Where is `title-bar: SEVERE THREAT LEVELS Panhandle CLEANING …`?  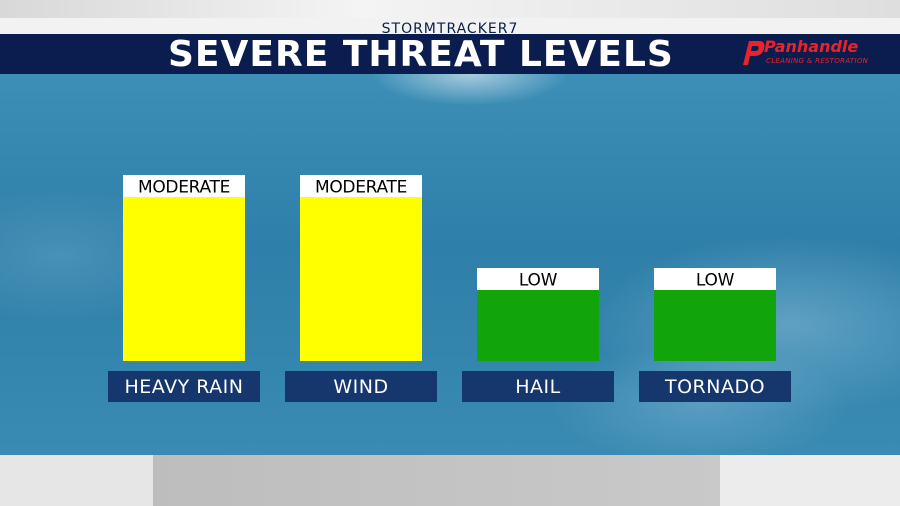 title-bar: SEVERE THREAT LEVELS Panhandle CLEANING … is located at coordinates (450, 54).